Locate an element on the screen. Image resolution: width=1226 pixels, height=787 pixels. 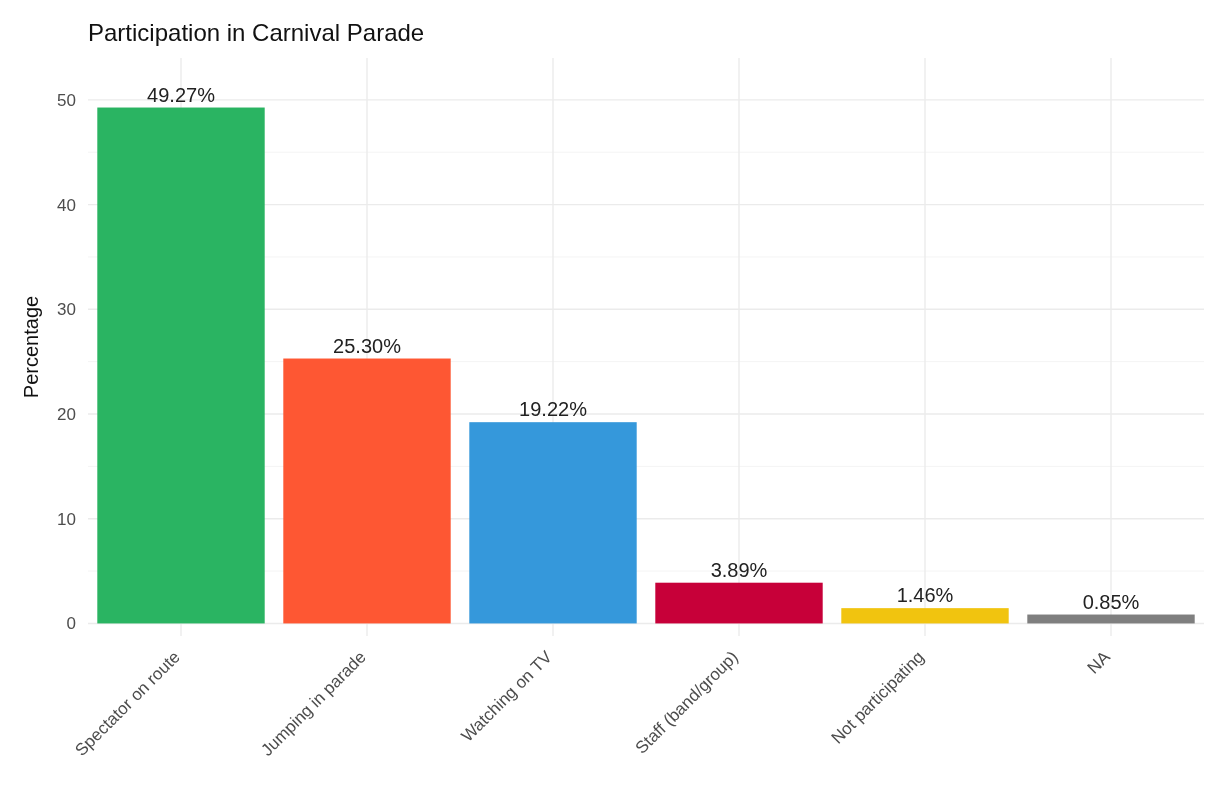
data-label: 49.27% is located at coordinates (181, 94).